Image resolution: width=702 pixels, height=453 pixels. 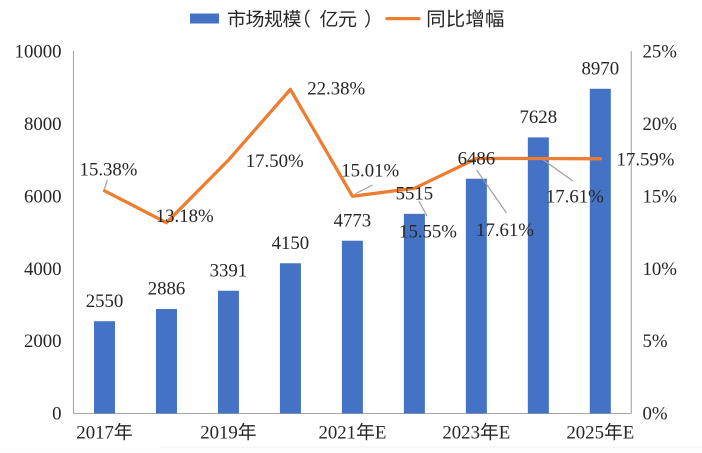 I want to click on svg-text: 13.18%, so click(x=185, y=216).